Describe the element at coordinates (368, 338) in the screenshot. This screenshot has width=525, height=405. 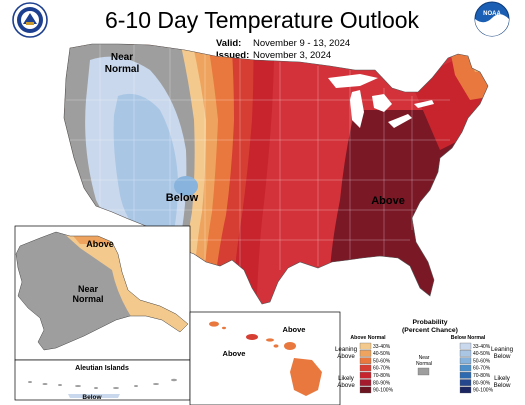
I see `legend-above-header: Above Normal` at that location.